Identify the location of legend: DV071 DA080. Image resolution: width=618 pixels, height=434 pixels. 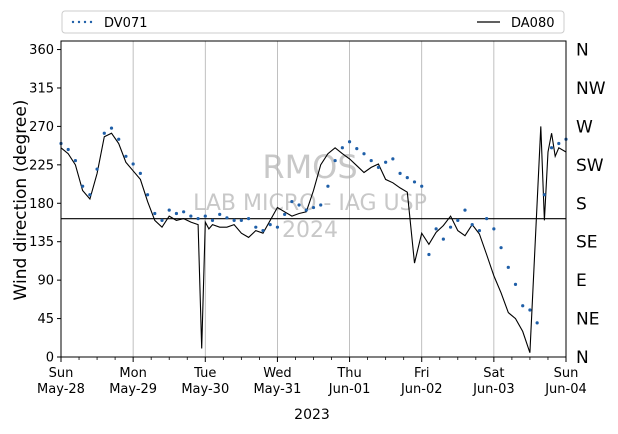
(313, 22).